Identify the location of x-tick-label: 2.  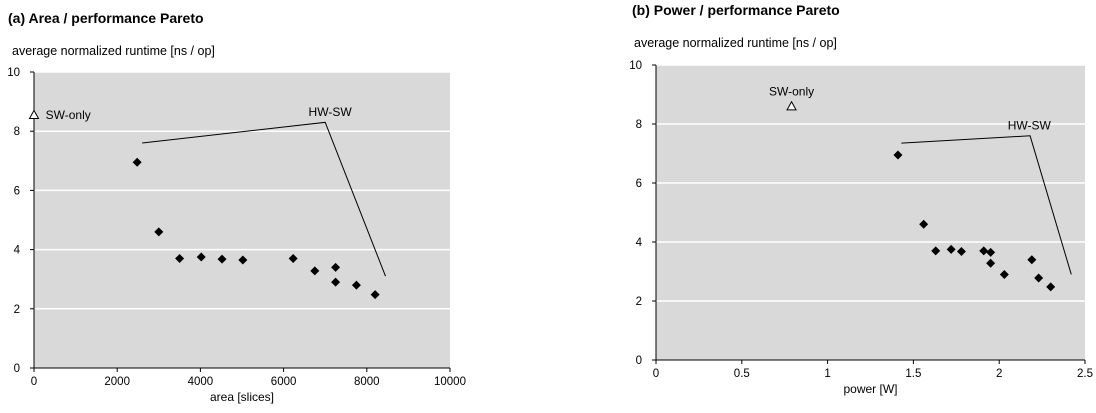
(999, 374).